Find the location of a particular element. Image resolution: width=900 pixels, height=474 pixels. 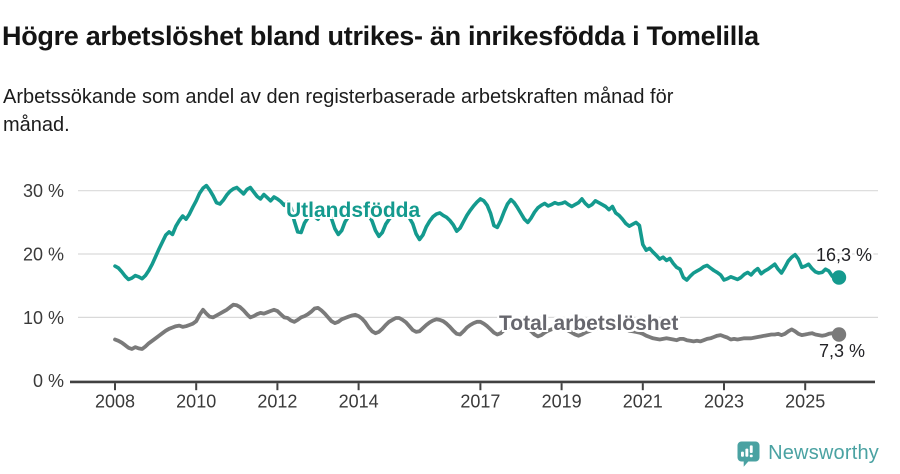

end-value-label-total-arbetsloshet: 7,3 % is located at coordinates (842, 351).